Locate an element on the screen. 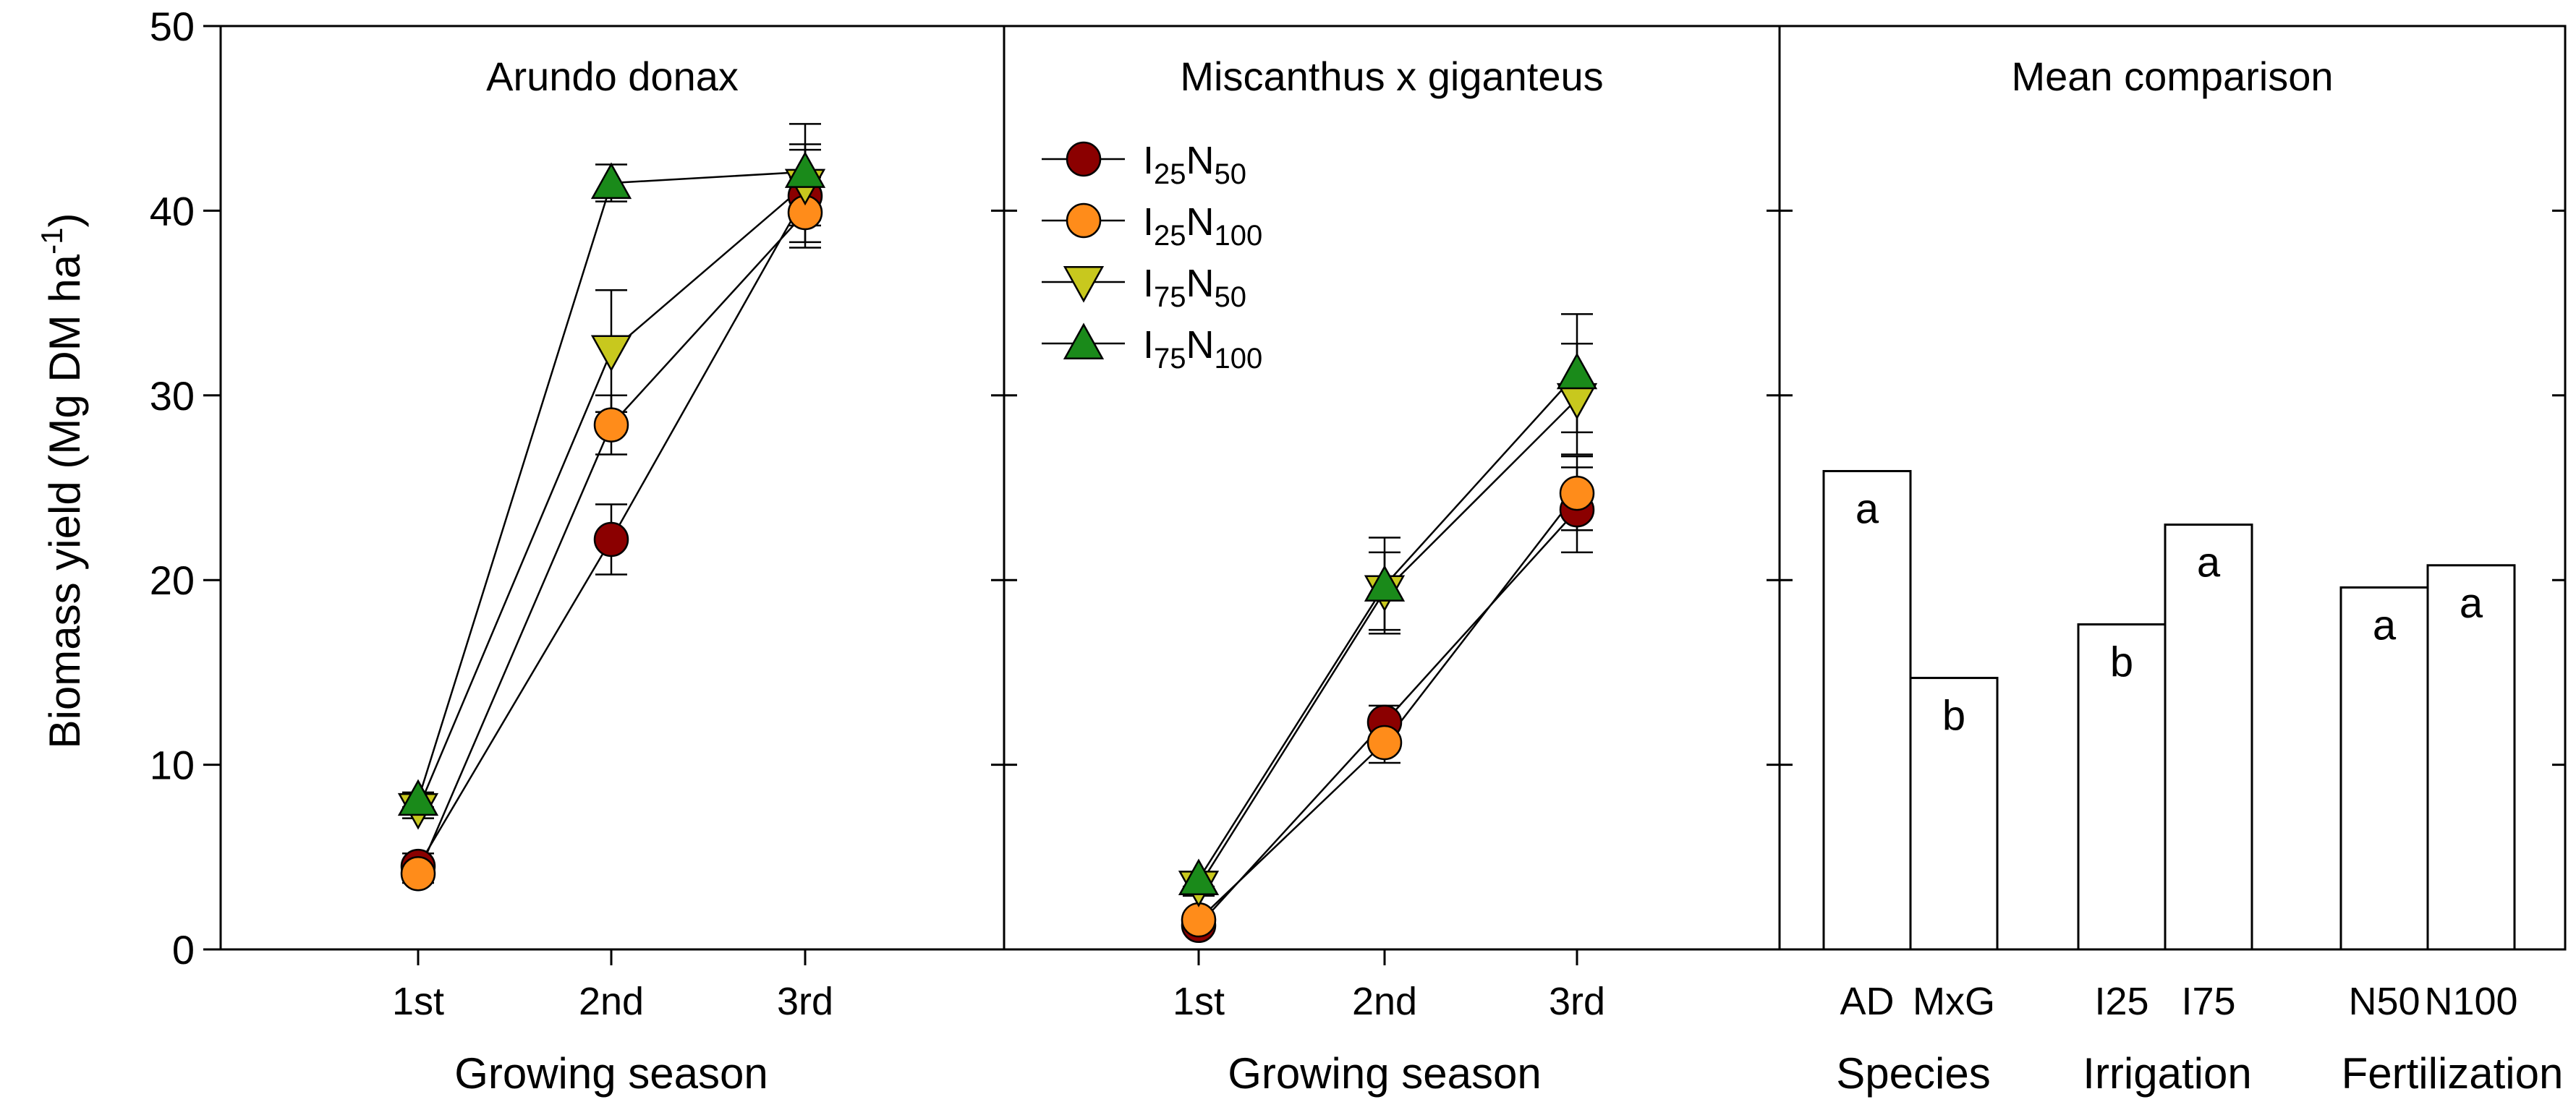 This screenshot has height=1115, width=2576. legend-entry-4: I75N100 is located at coordinates (1152, 348).